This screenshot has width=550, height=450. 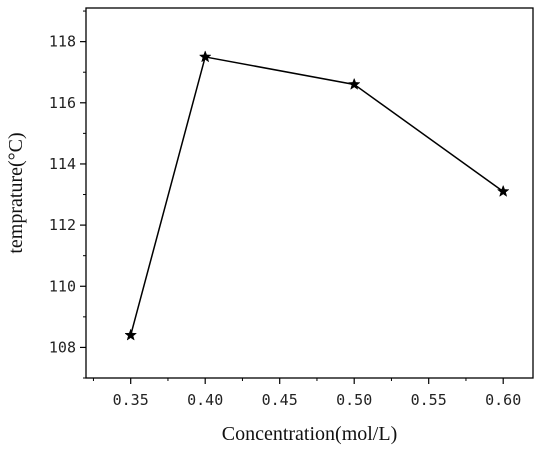 What do you see at coordinates (62, 286) in the screenshot?
I see `y-tick-label: 110` at bounding box center [62, 286].